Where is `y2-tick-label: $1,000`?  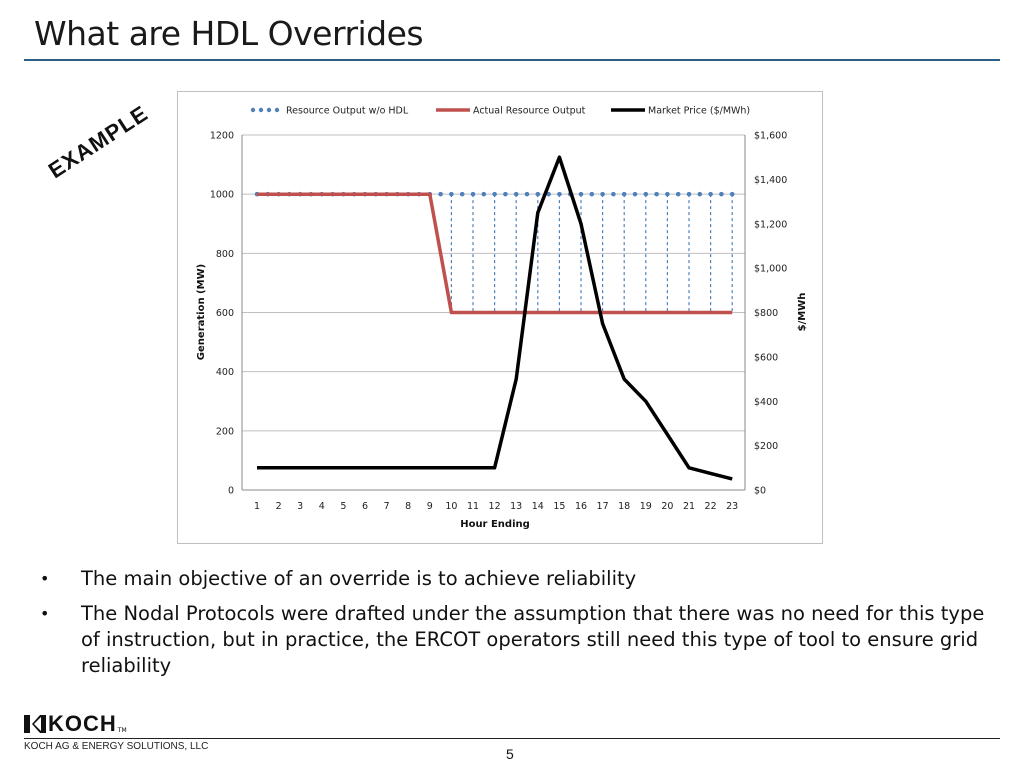 y2-tick-label: $1,000 is located at coordinates (770, 269).